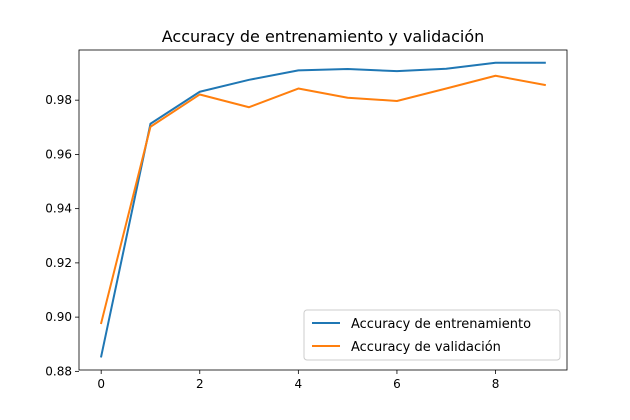 This screenshot has width=630, height=420. I want to click on x-axis: 0 2 4 6 8, so click(298, 380).